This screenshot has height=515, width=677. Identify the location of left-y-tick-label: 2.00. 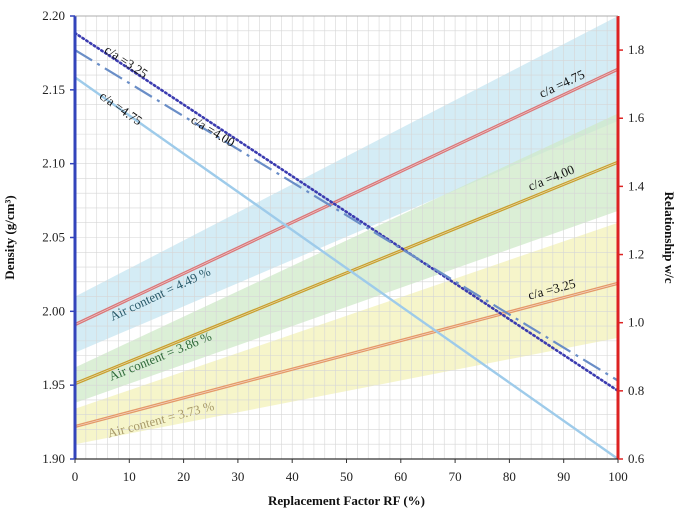
(53, 310).